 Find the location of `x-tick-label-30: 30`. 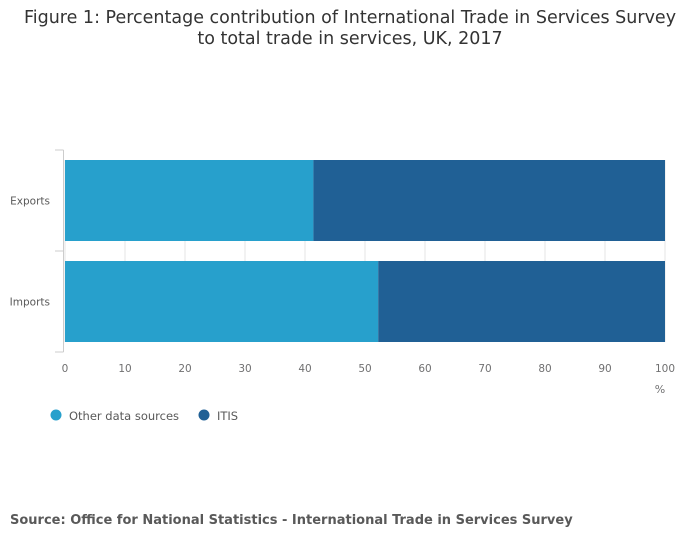

x-tick-label-30: 30 is located at coordinates (244, 369).